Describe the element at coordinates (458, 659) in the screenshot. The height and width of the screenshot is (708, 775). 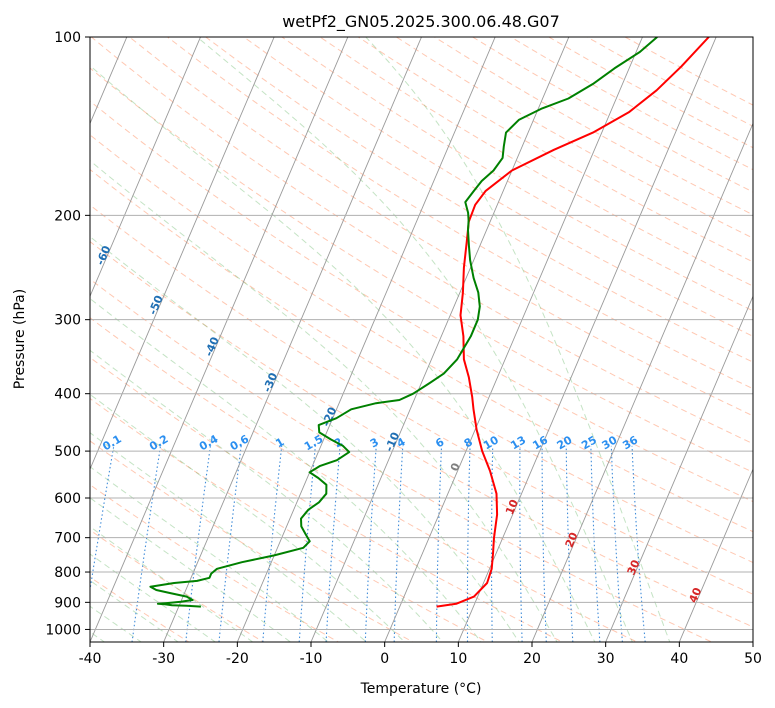
I see `x-tick-label: 10` at that location.